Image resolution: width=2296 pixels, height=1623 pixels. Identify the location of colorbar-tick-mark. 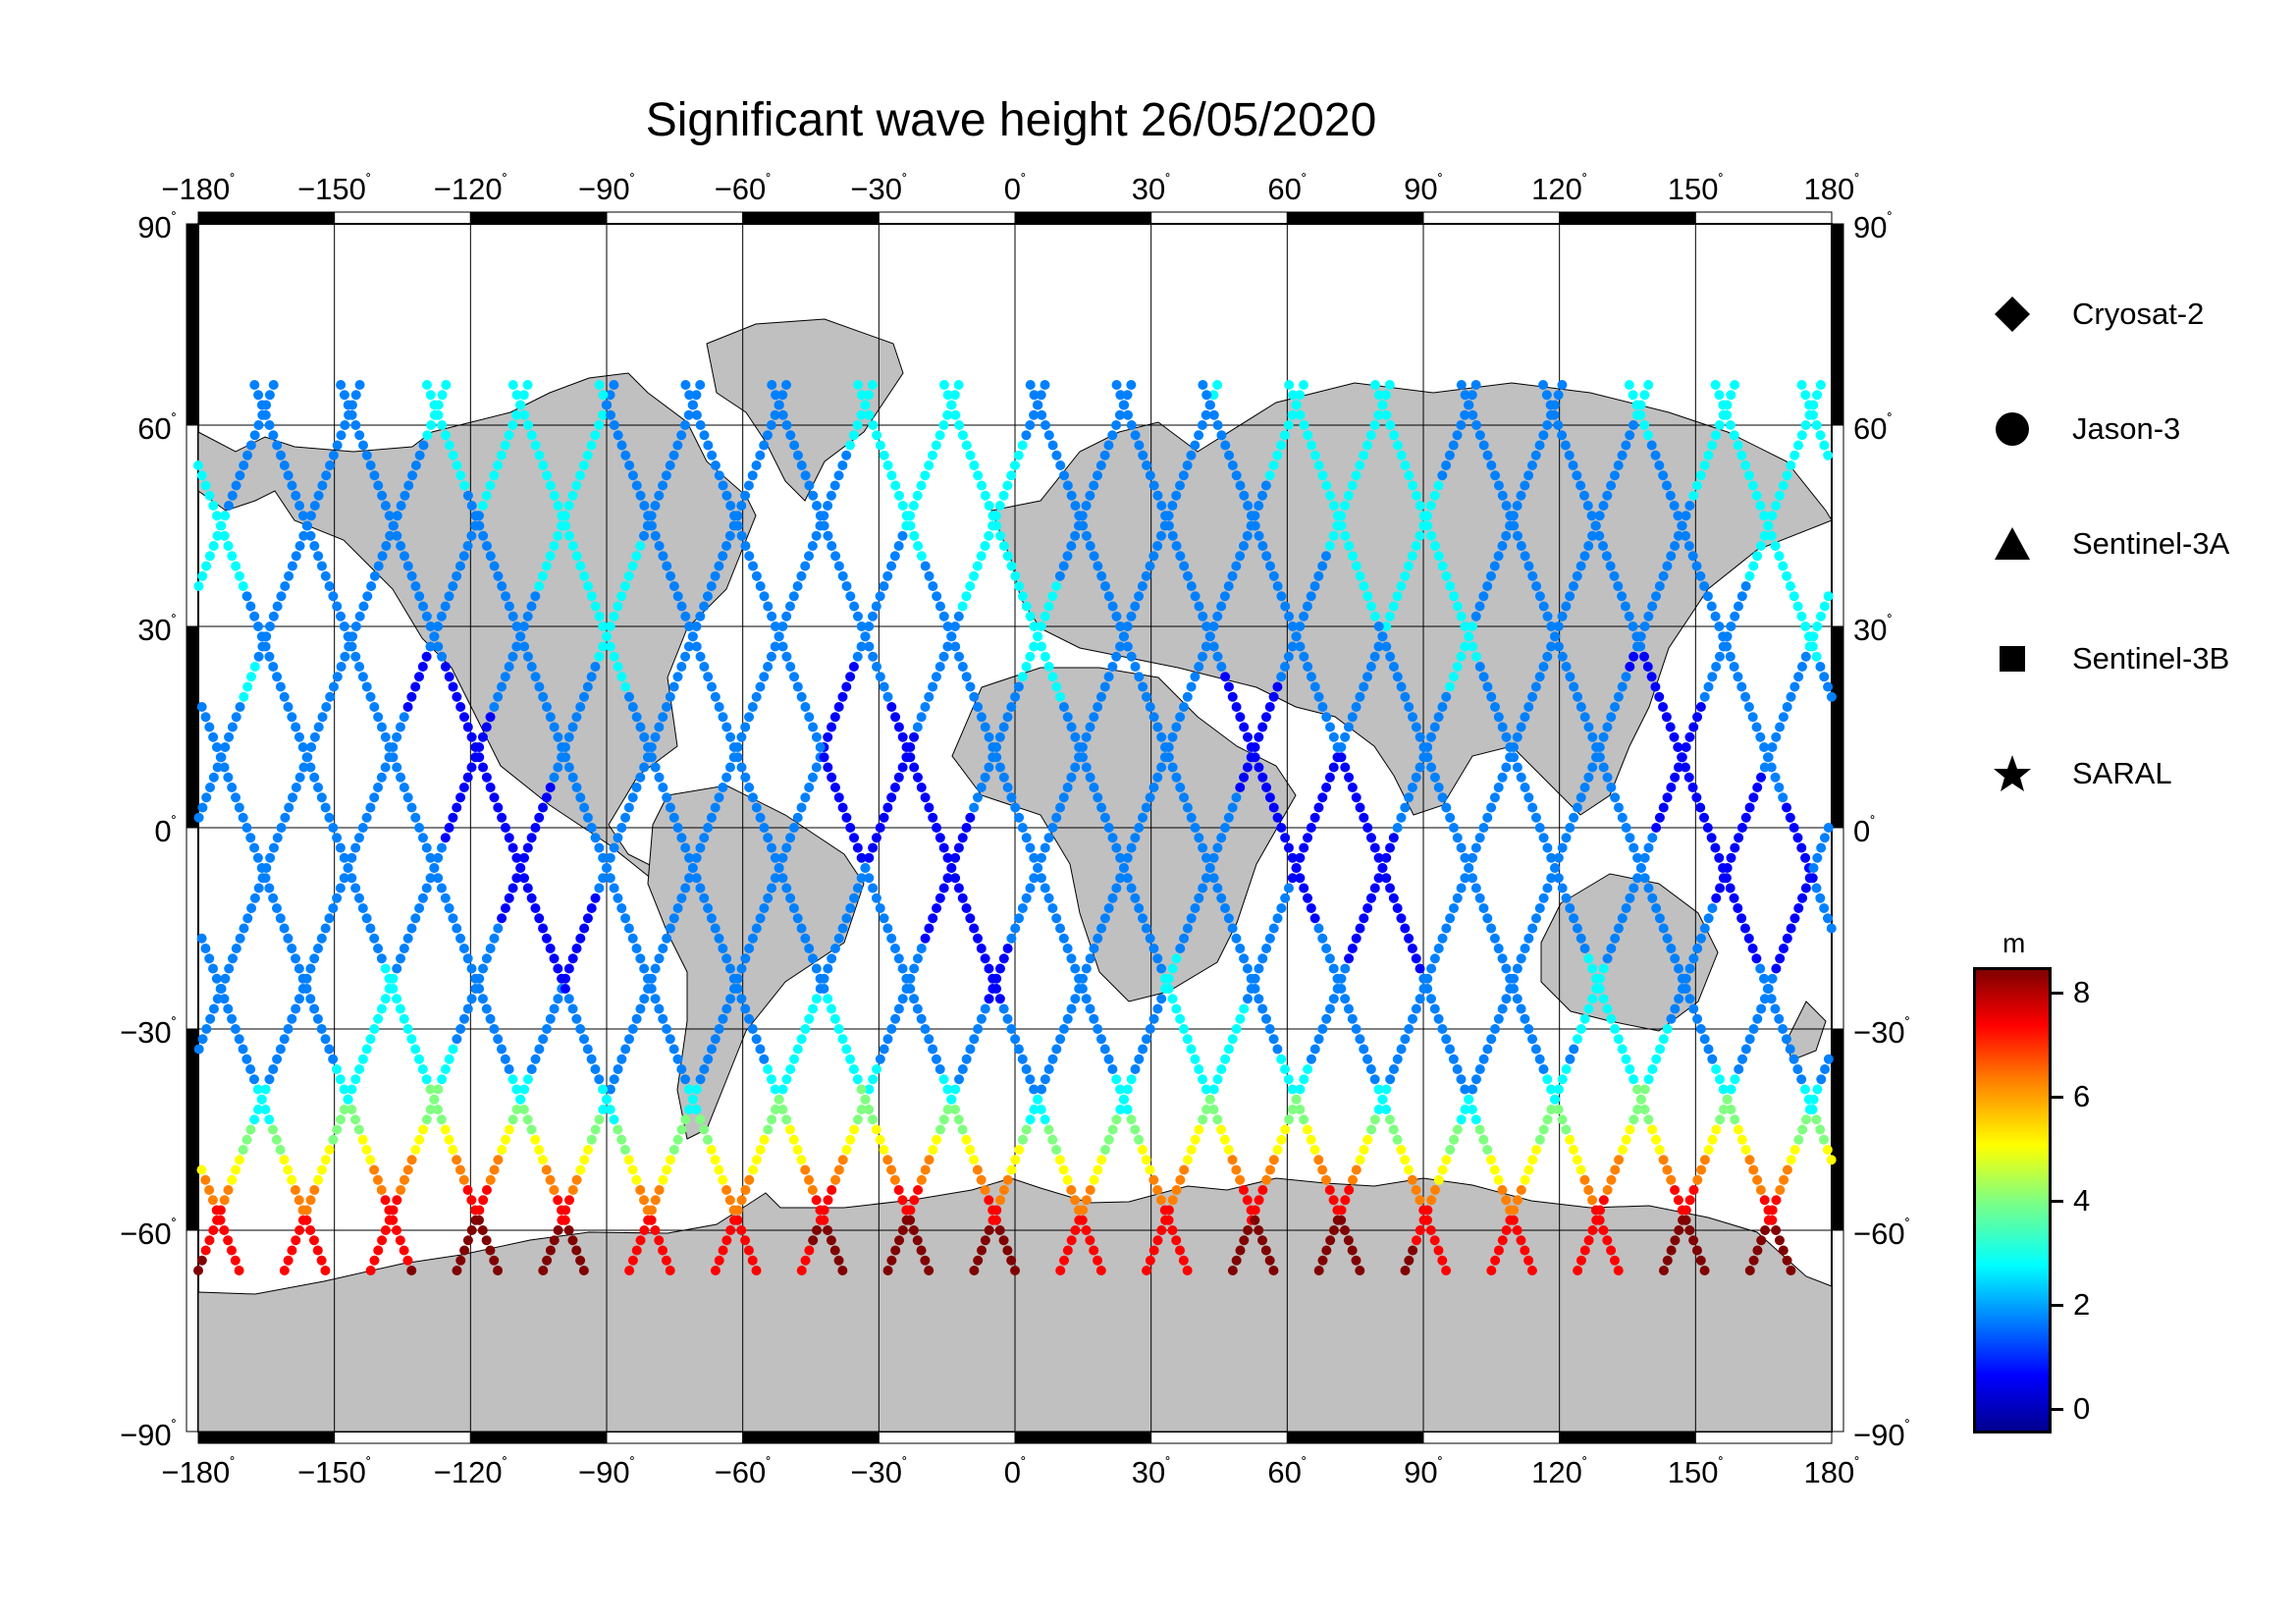
(2057, 1097).